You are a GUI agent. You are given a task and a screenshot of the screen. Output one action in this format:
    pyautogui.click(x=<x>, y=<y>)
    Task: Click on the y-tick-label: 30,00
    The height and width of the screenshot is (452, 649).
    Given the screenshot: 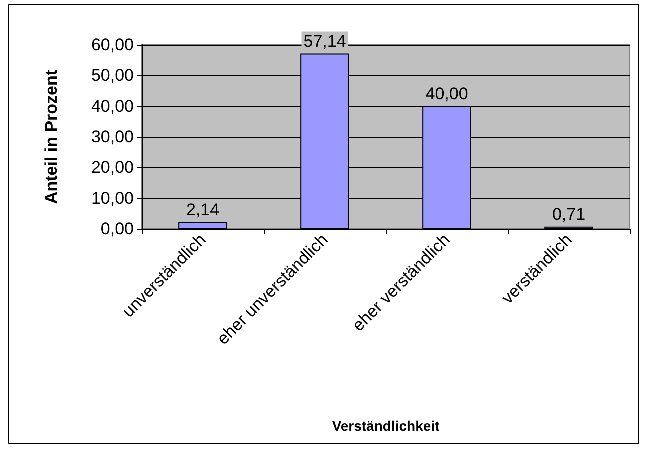 What is the action you would take?
    pyautogui.click(x=112, y=137)
    